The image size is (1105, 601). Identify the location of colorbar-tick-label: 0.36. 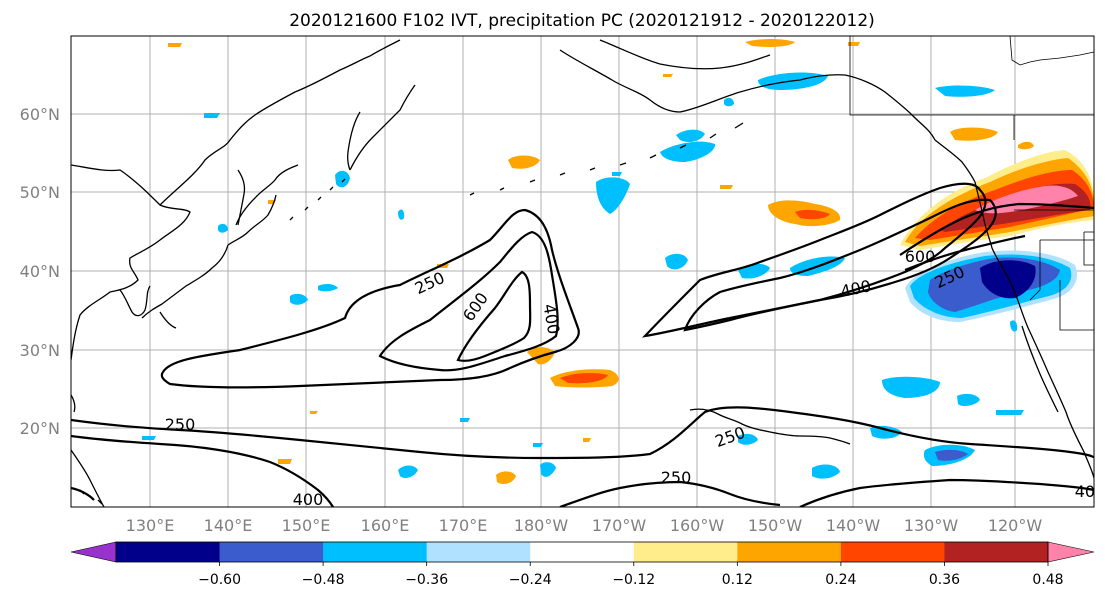
(944, 580).